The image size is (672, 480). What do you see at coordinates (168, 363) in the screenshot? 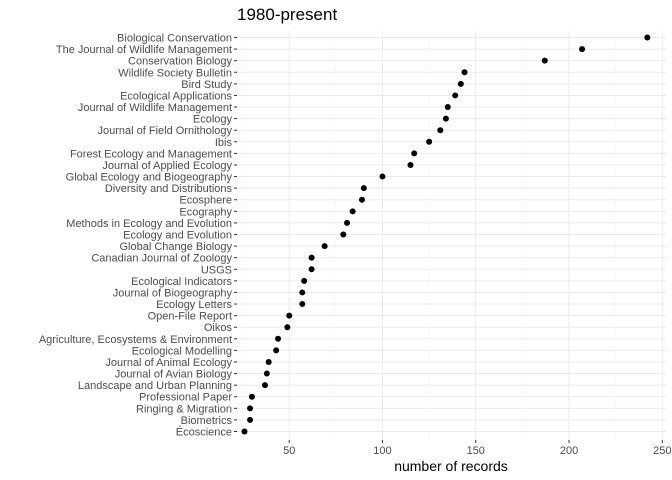
I see `category-label: Journal of Animal Ecology` at bounding box center [168, 363].